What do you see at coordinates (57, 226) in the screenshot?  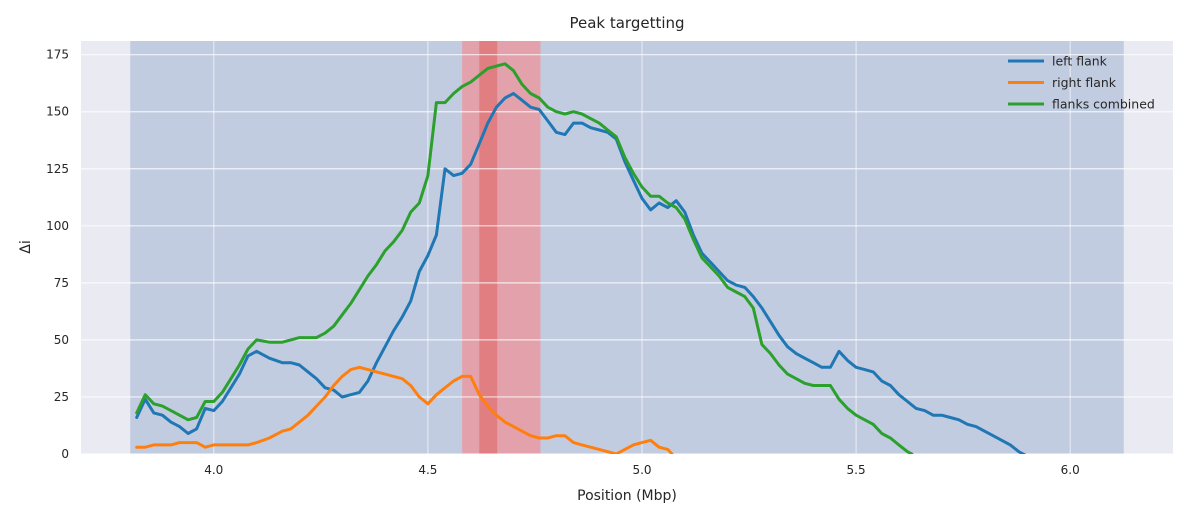 I see `y-tick-label: 100` at bounding box center [57, 226].